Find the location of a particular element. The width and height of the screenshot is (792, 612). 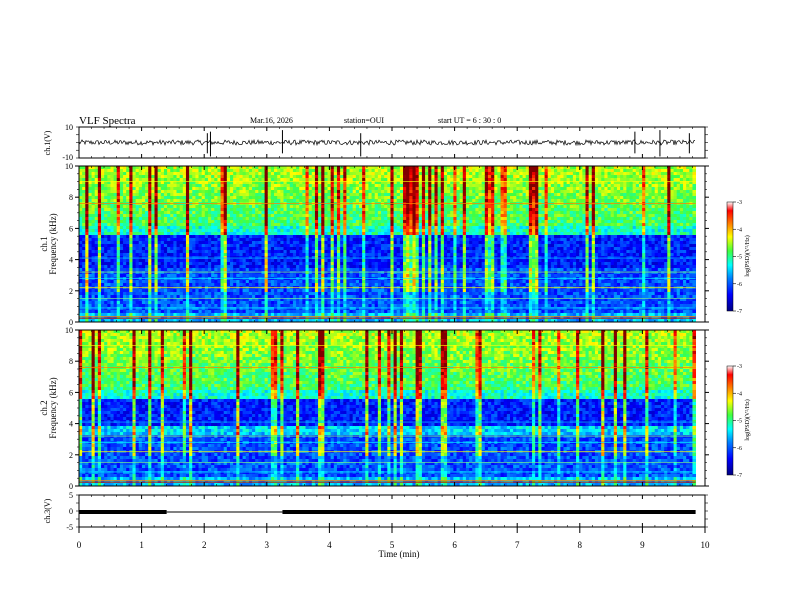

ch2-spec-ytick-label: 10 is located at coordinates (69, 330).